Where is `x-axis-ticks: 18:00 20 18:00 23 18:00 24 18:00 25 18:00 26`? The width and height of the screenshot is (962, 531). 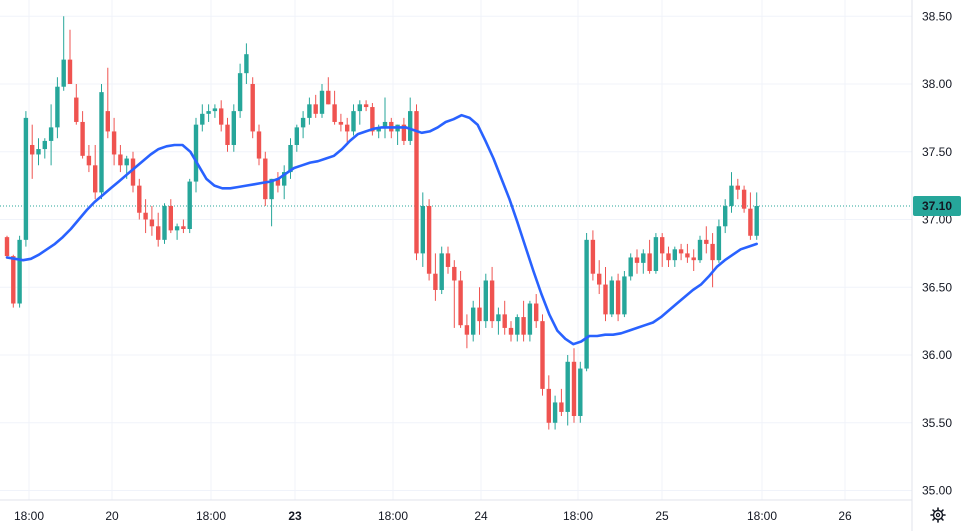 x-axis-ticks: 18:00 20 18:00 23 18:00 24 18:00 25 18:00 26 is located at coordinates (433, 516).